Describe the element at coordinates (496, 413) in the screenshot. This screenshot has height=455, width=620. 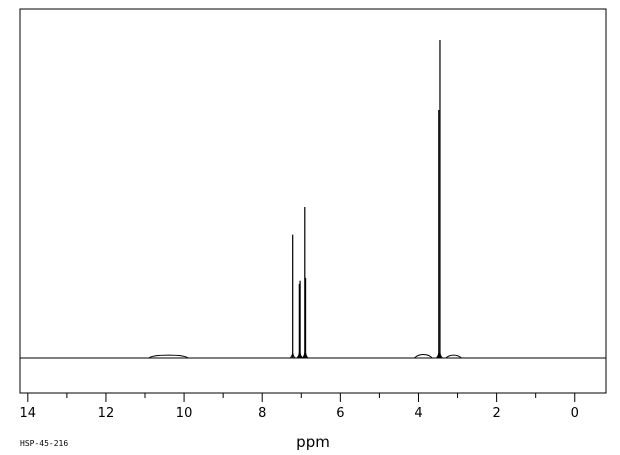
I see `x-tick-label: 2` at that location.